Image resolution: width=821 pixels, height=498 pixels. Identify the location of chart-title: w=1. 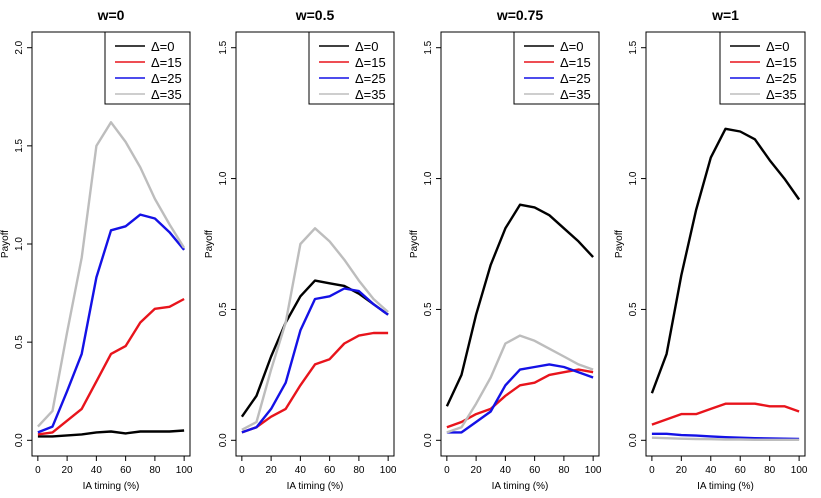
(725, 15).